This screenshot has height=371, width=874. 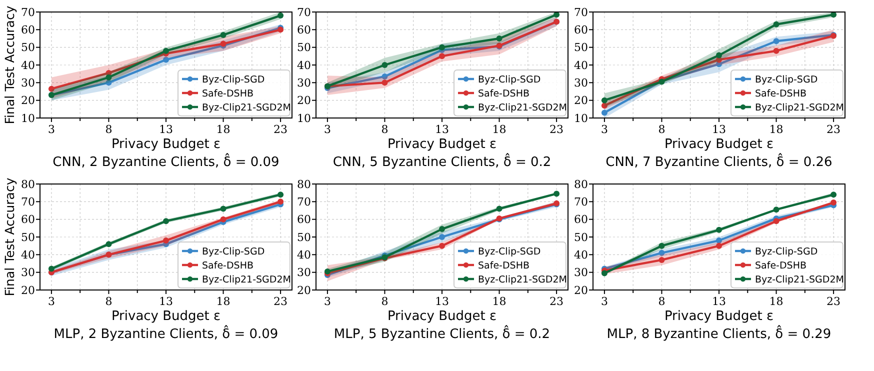 I want to click on text: MLP, 5 Byzantine Clients, δ̂ = 0.2, so click(x=442, y=333).